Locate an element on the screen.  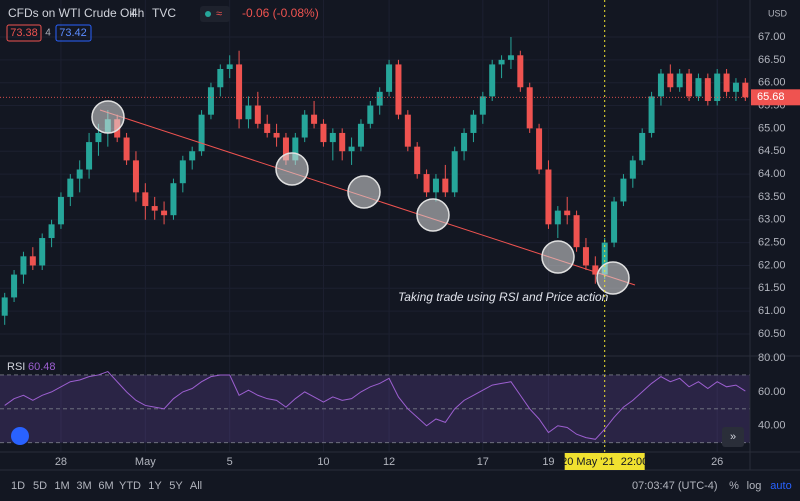
annotation: Taking trade using RSI and Price action is located at coordinates (503, 297).